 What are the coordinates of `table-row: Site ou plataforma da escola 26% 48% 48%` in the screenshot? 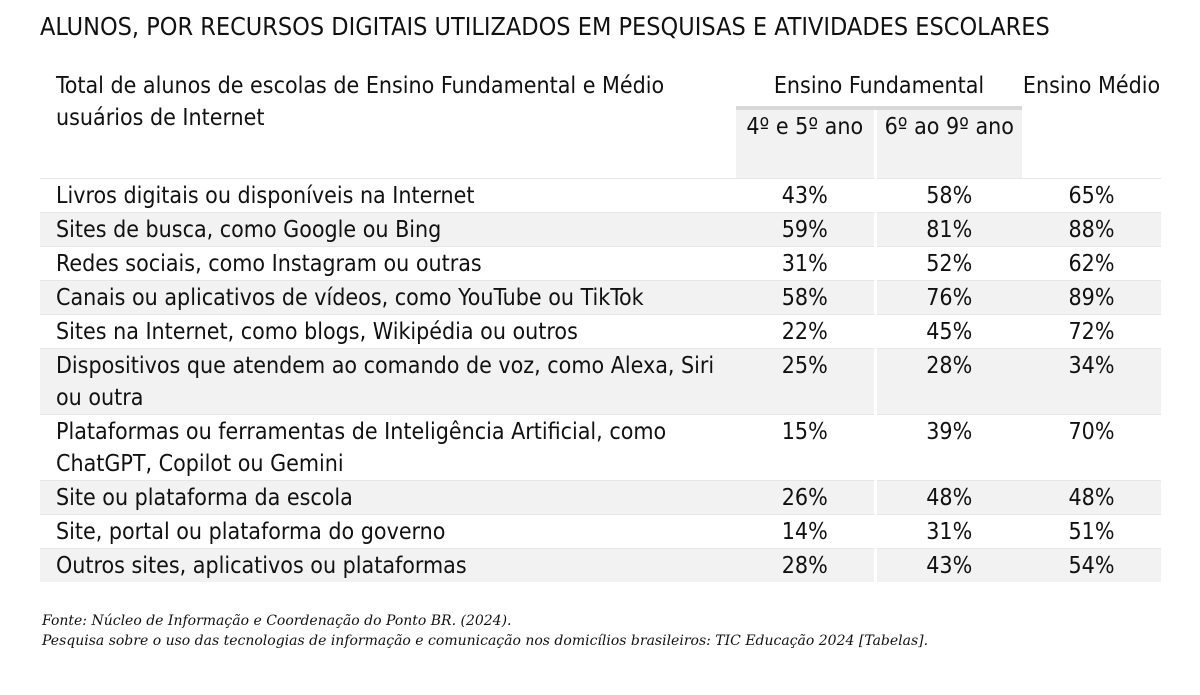 It's located at (601, 497).